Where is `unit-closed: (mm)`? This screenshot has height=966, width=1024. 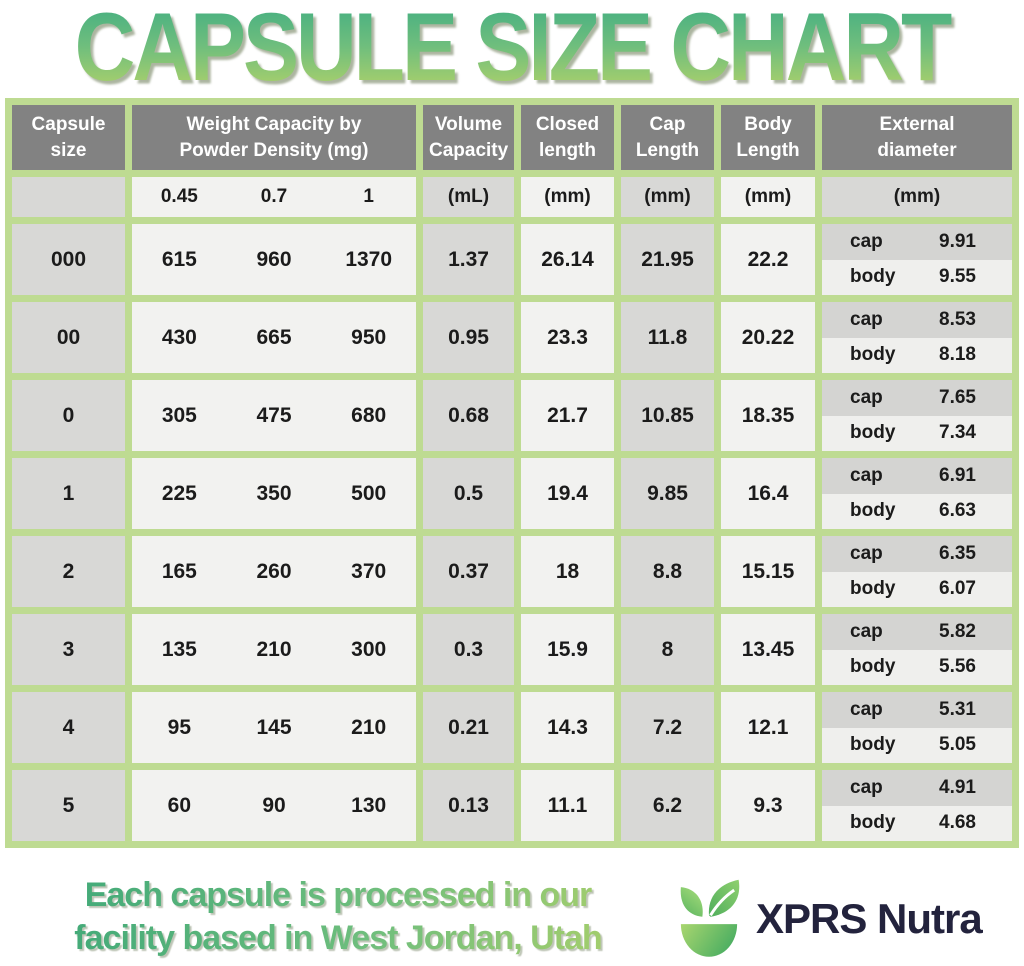
unit-closed: (mm) is located at coordinates (567, 197).